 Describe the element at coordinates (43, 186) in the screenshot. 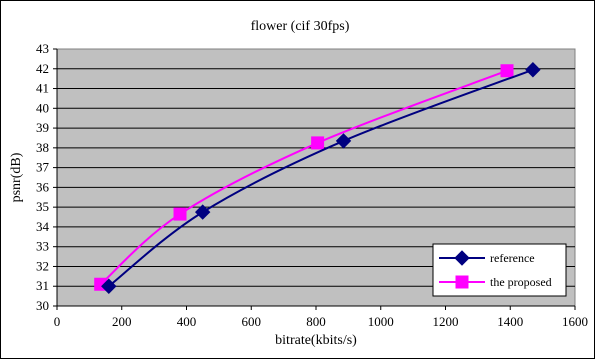

I see `y-tick-label: 36` at that location.